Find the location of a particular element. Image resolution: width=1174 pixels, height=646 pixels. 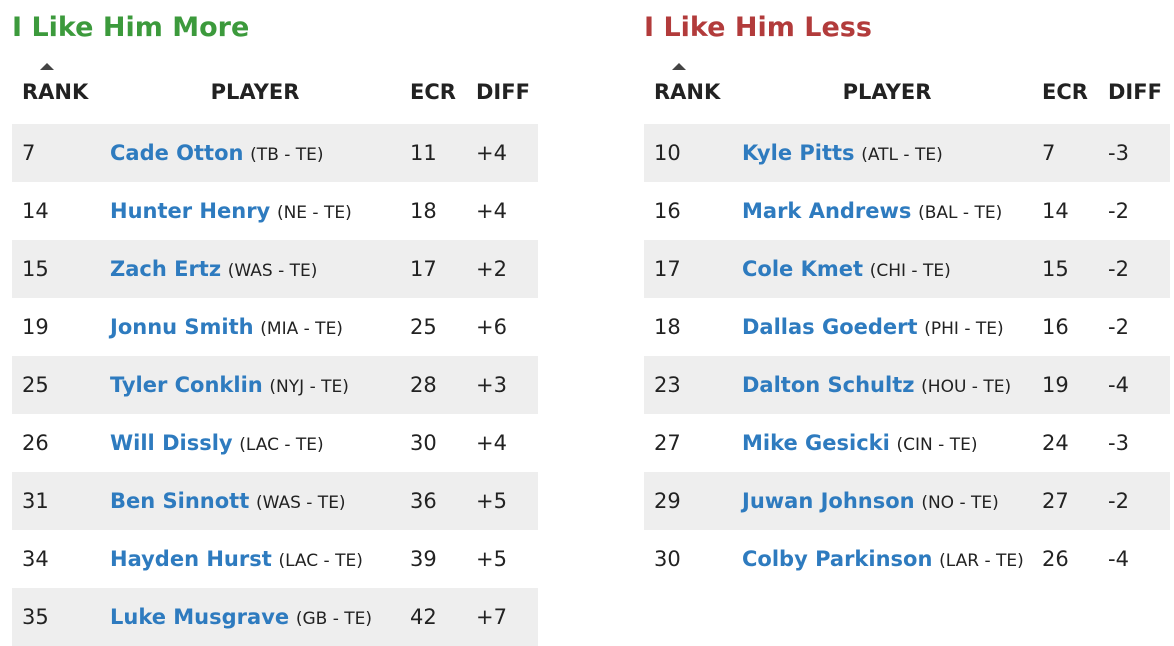

rank-cell: 16 is located at coordinates (667, 211).